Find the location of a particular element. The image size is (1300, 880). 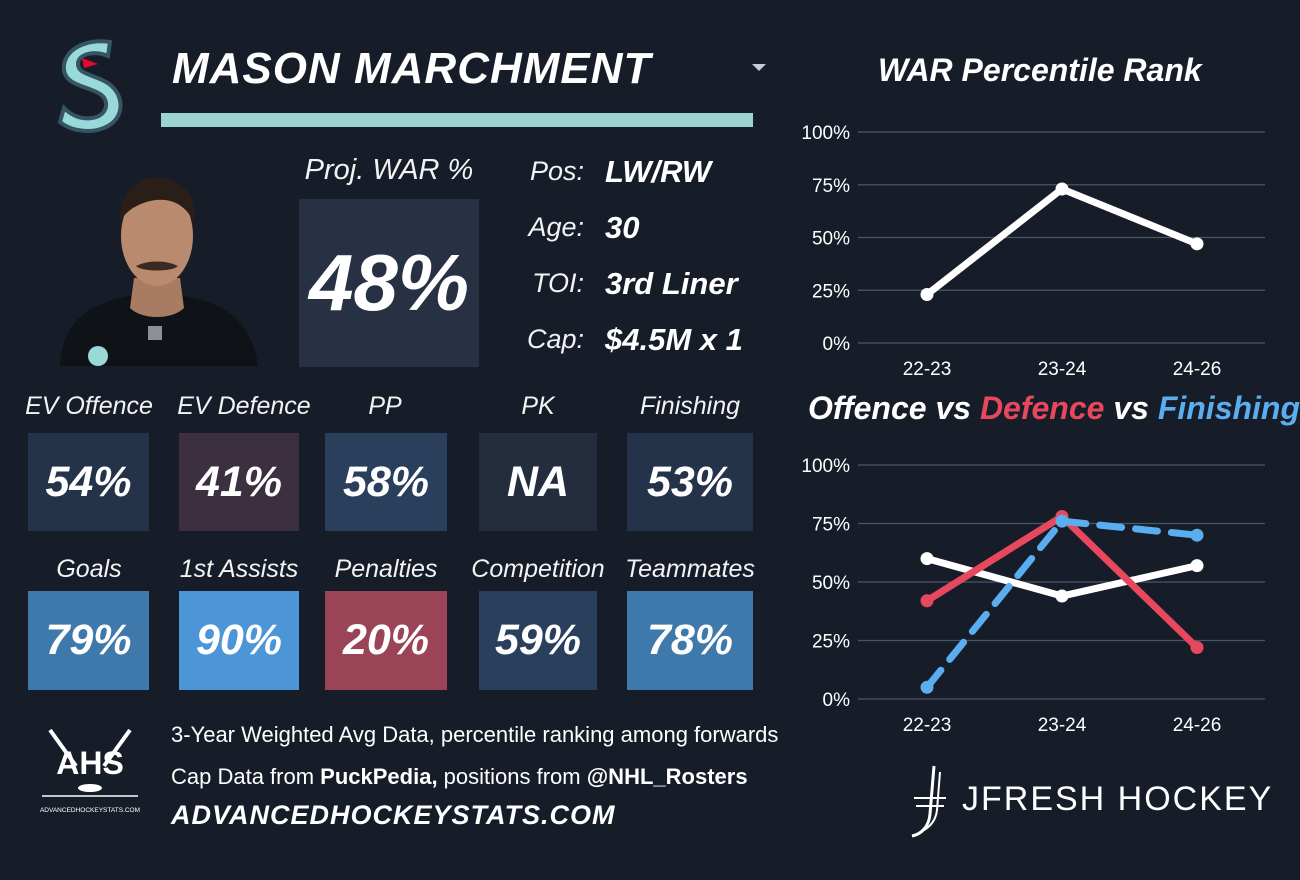

chart-ovd-xtick-label: 23-24 is located at coordinates (1062, 725).